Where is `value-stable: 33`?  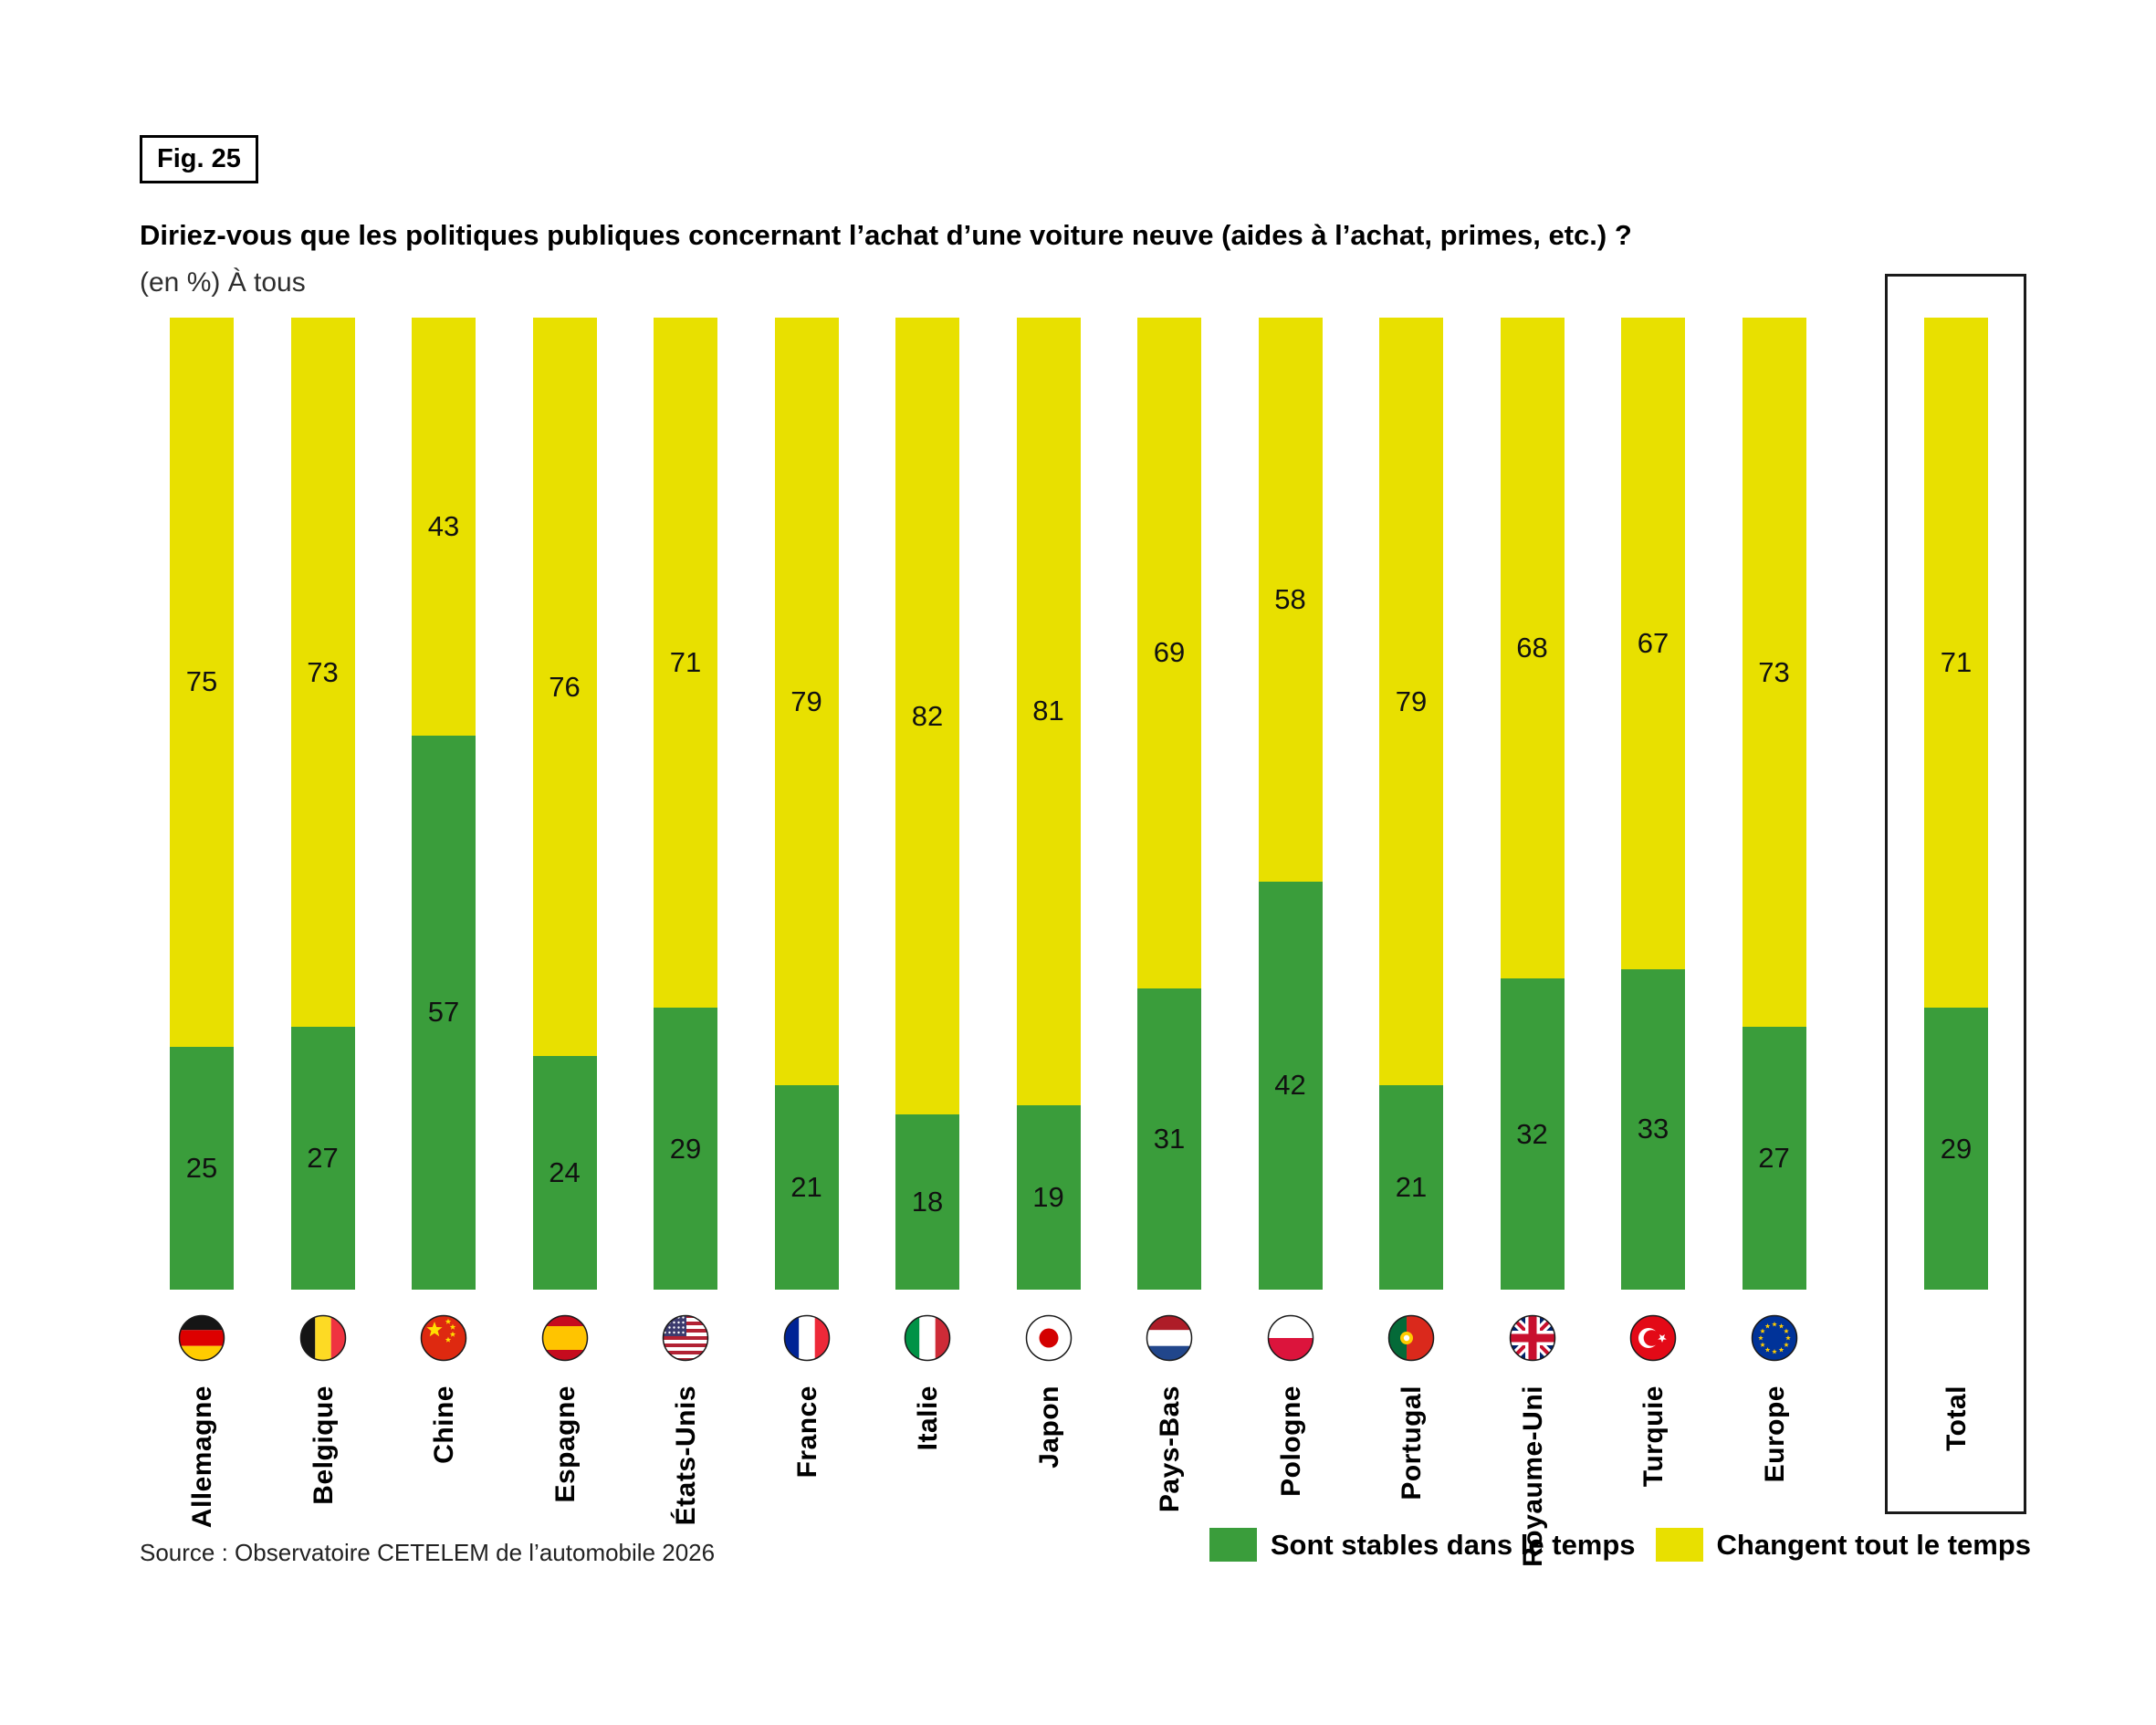
value-stable: 33 is located at coordinates (1653, 1129).